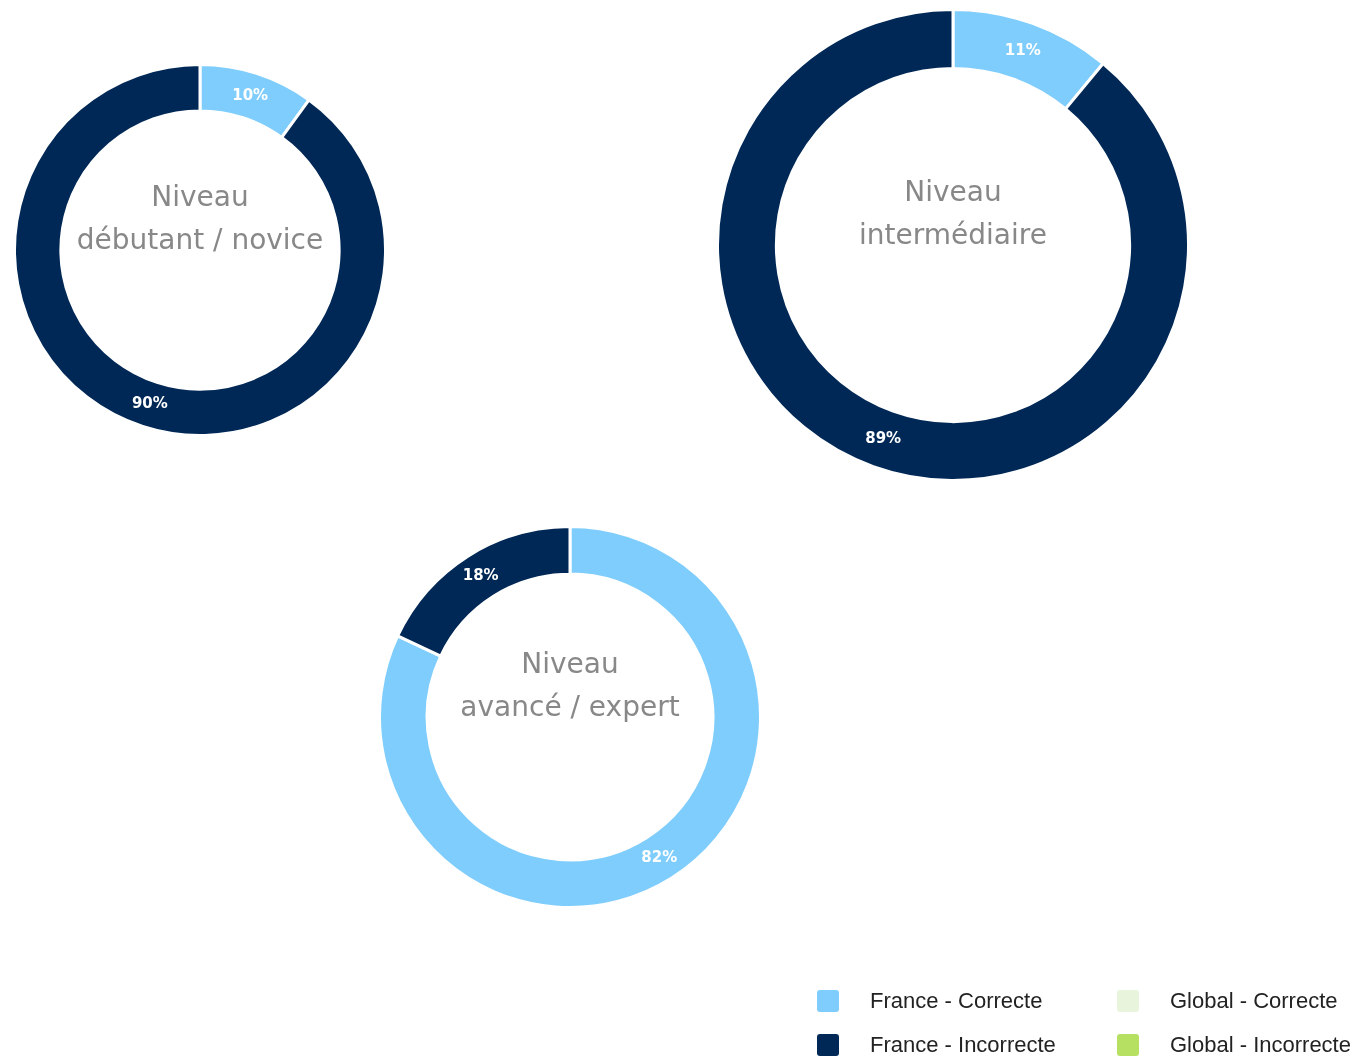  I want to click on data-label: 10%, so click(250, 94).